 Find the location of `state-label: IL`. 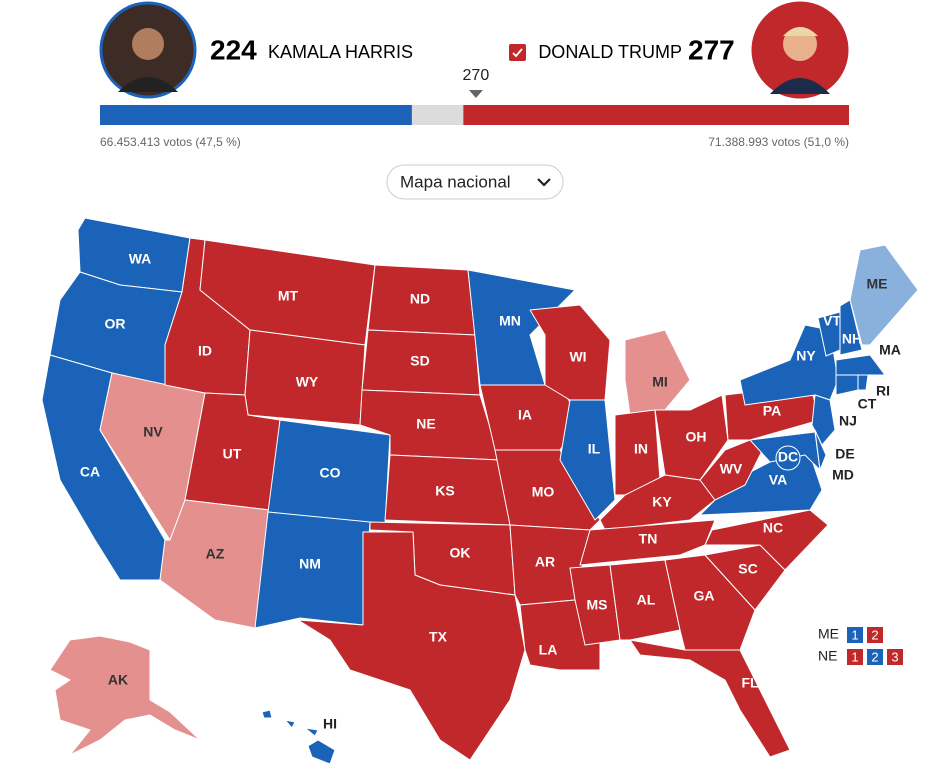

state-label: IL is located at coordinates (594, 449).